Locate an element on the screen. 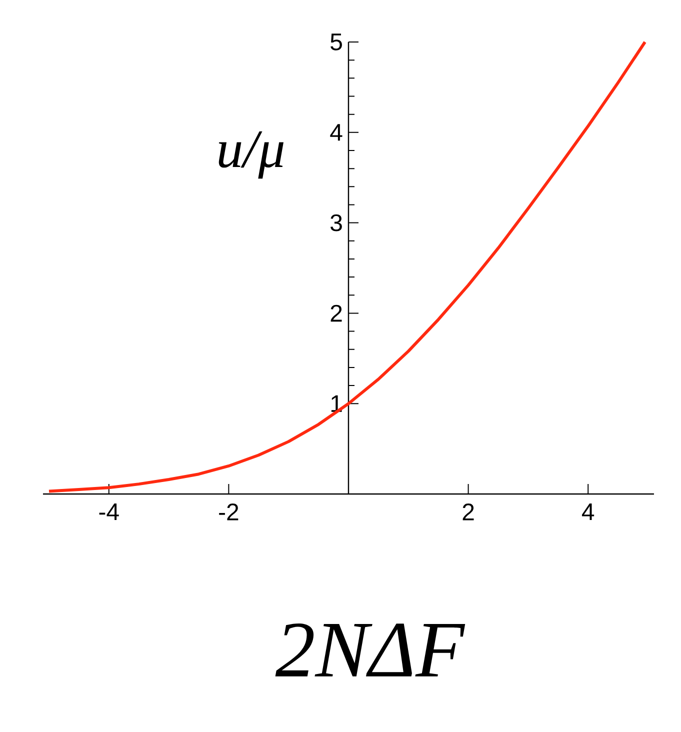 Image resolution: width=681 pixels, height=732 pixels. y-tick-label: 4 is located at coordinates (336, 132).